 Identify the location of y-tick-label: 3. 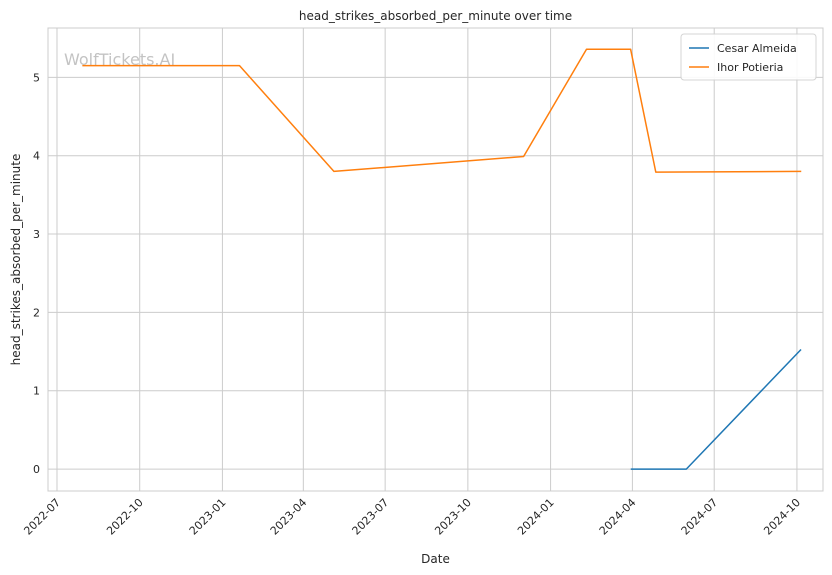
(36, 234).